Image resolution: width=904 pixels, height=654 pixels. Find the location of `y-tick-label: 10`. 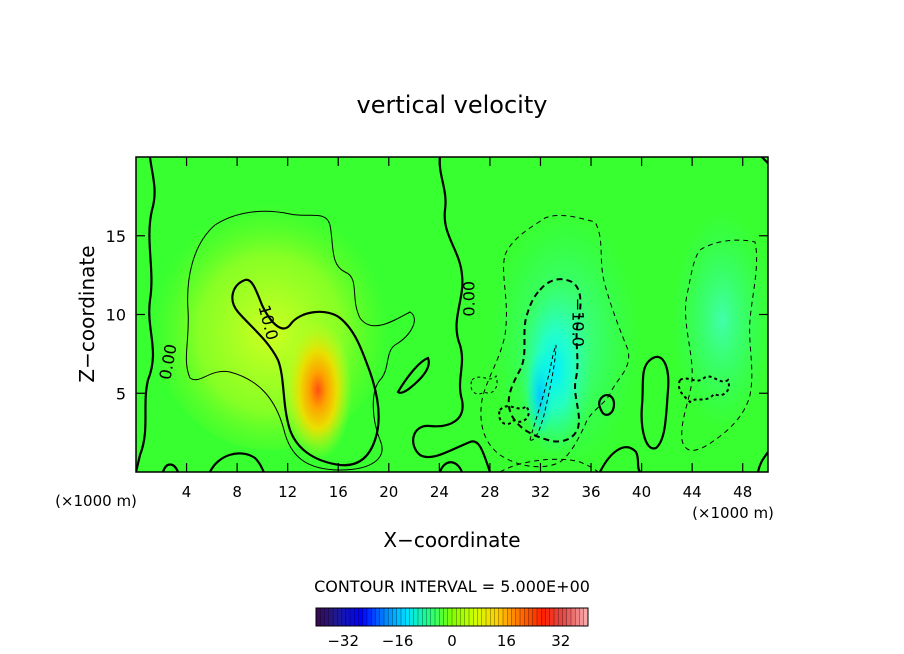

y-tick-label: 10 is located at coordinates (116, 315).